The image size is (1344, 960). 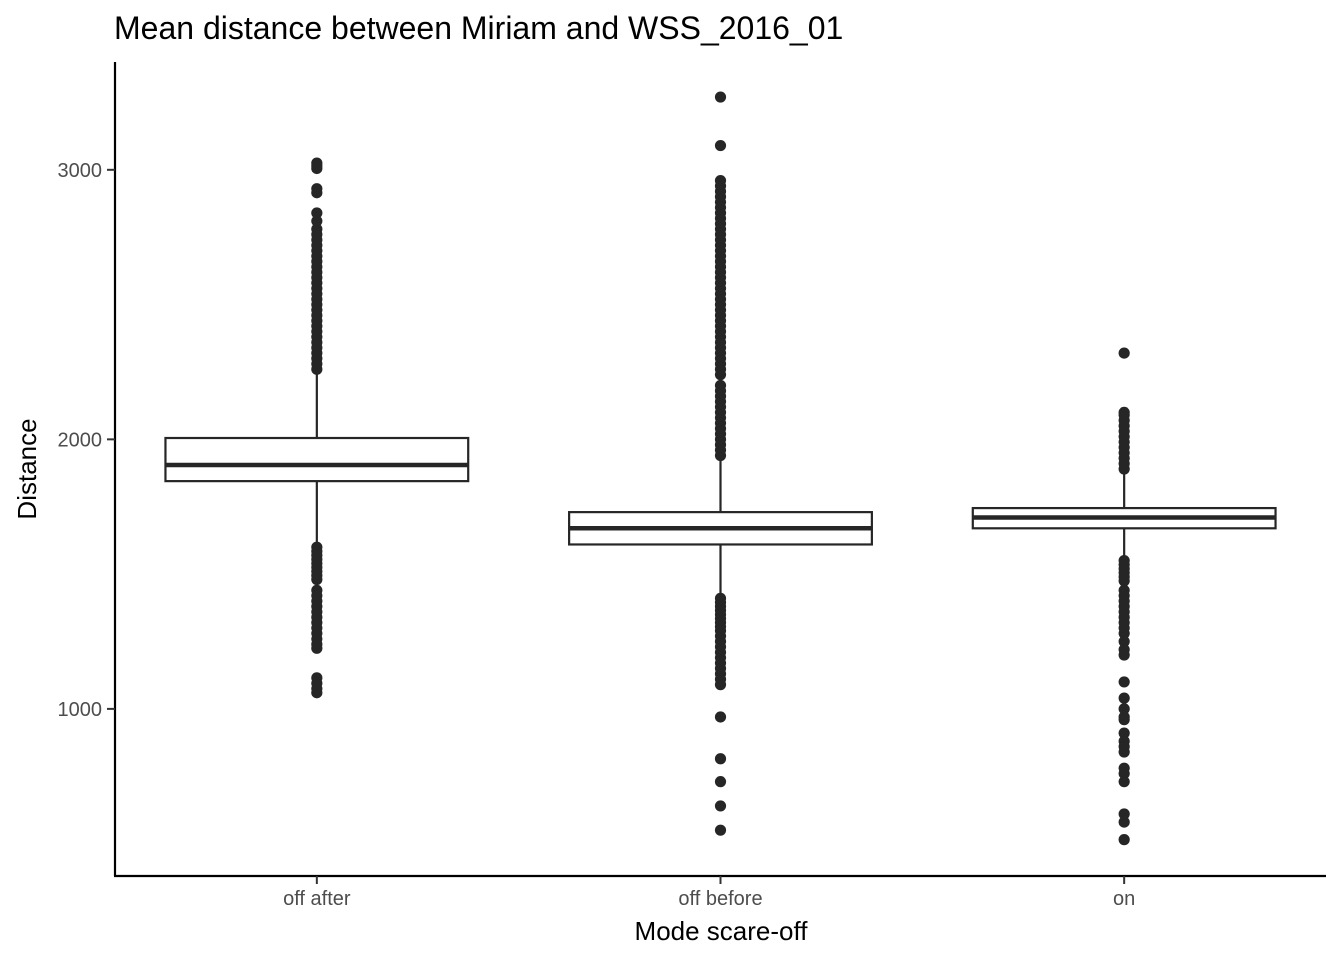 I want to click on x-axis-title: Mode scare-off, so click(x=722, y=931).